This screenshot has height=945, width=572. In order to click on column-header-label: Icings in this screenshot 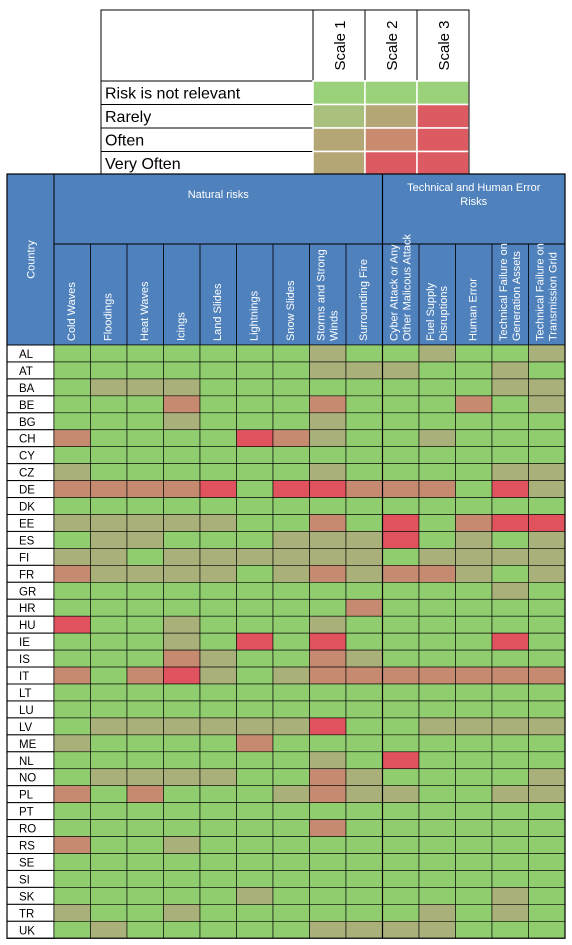, I will do `click(182, 326)`.